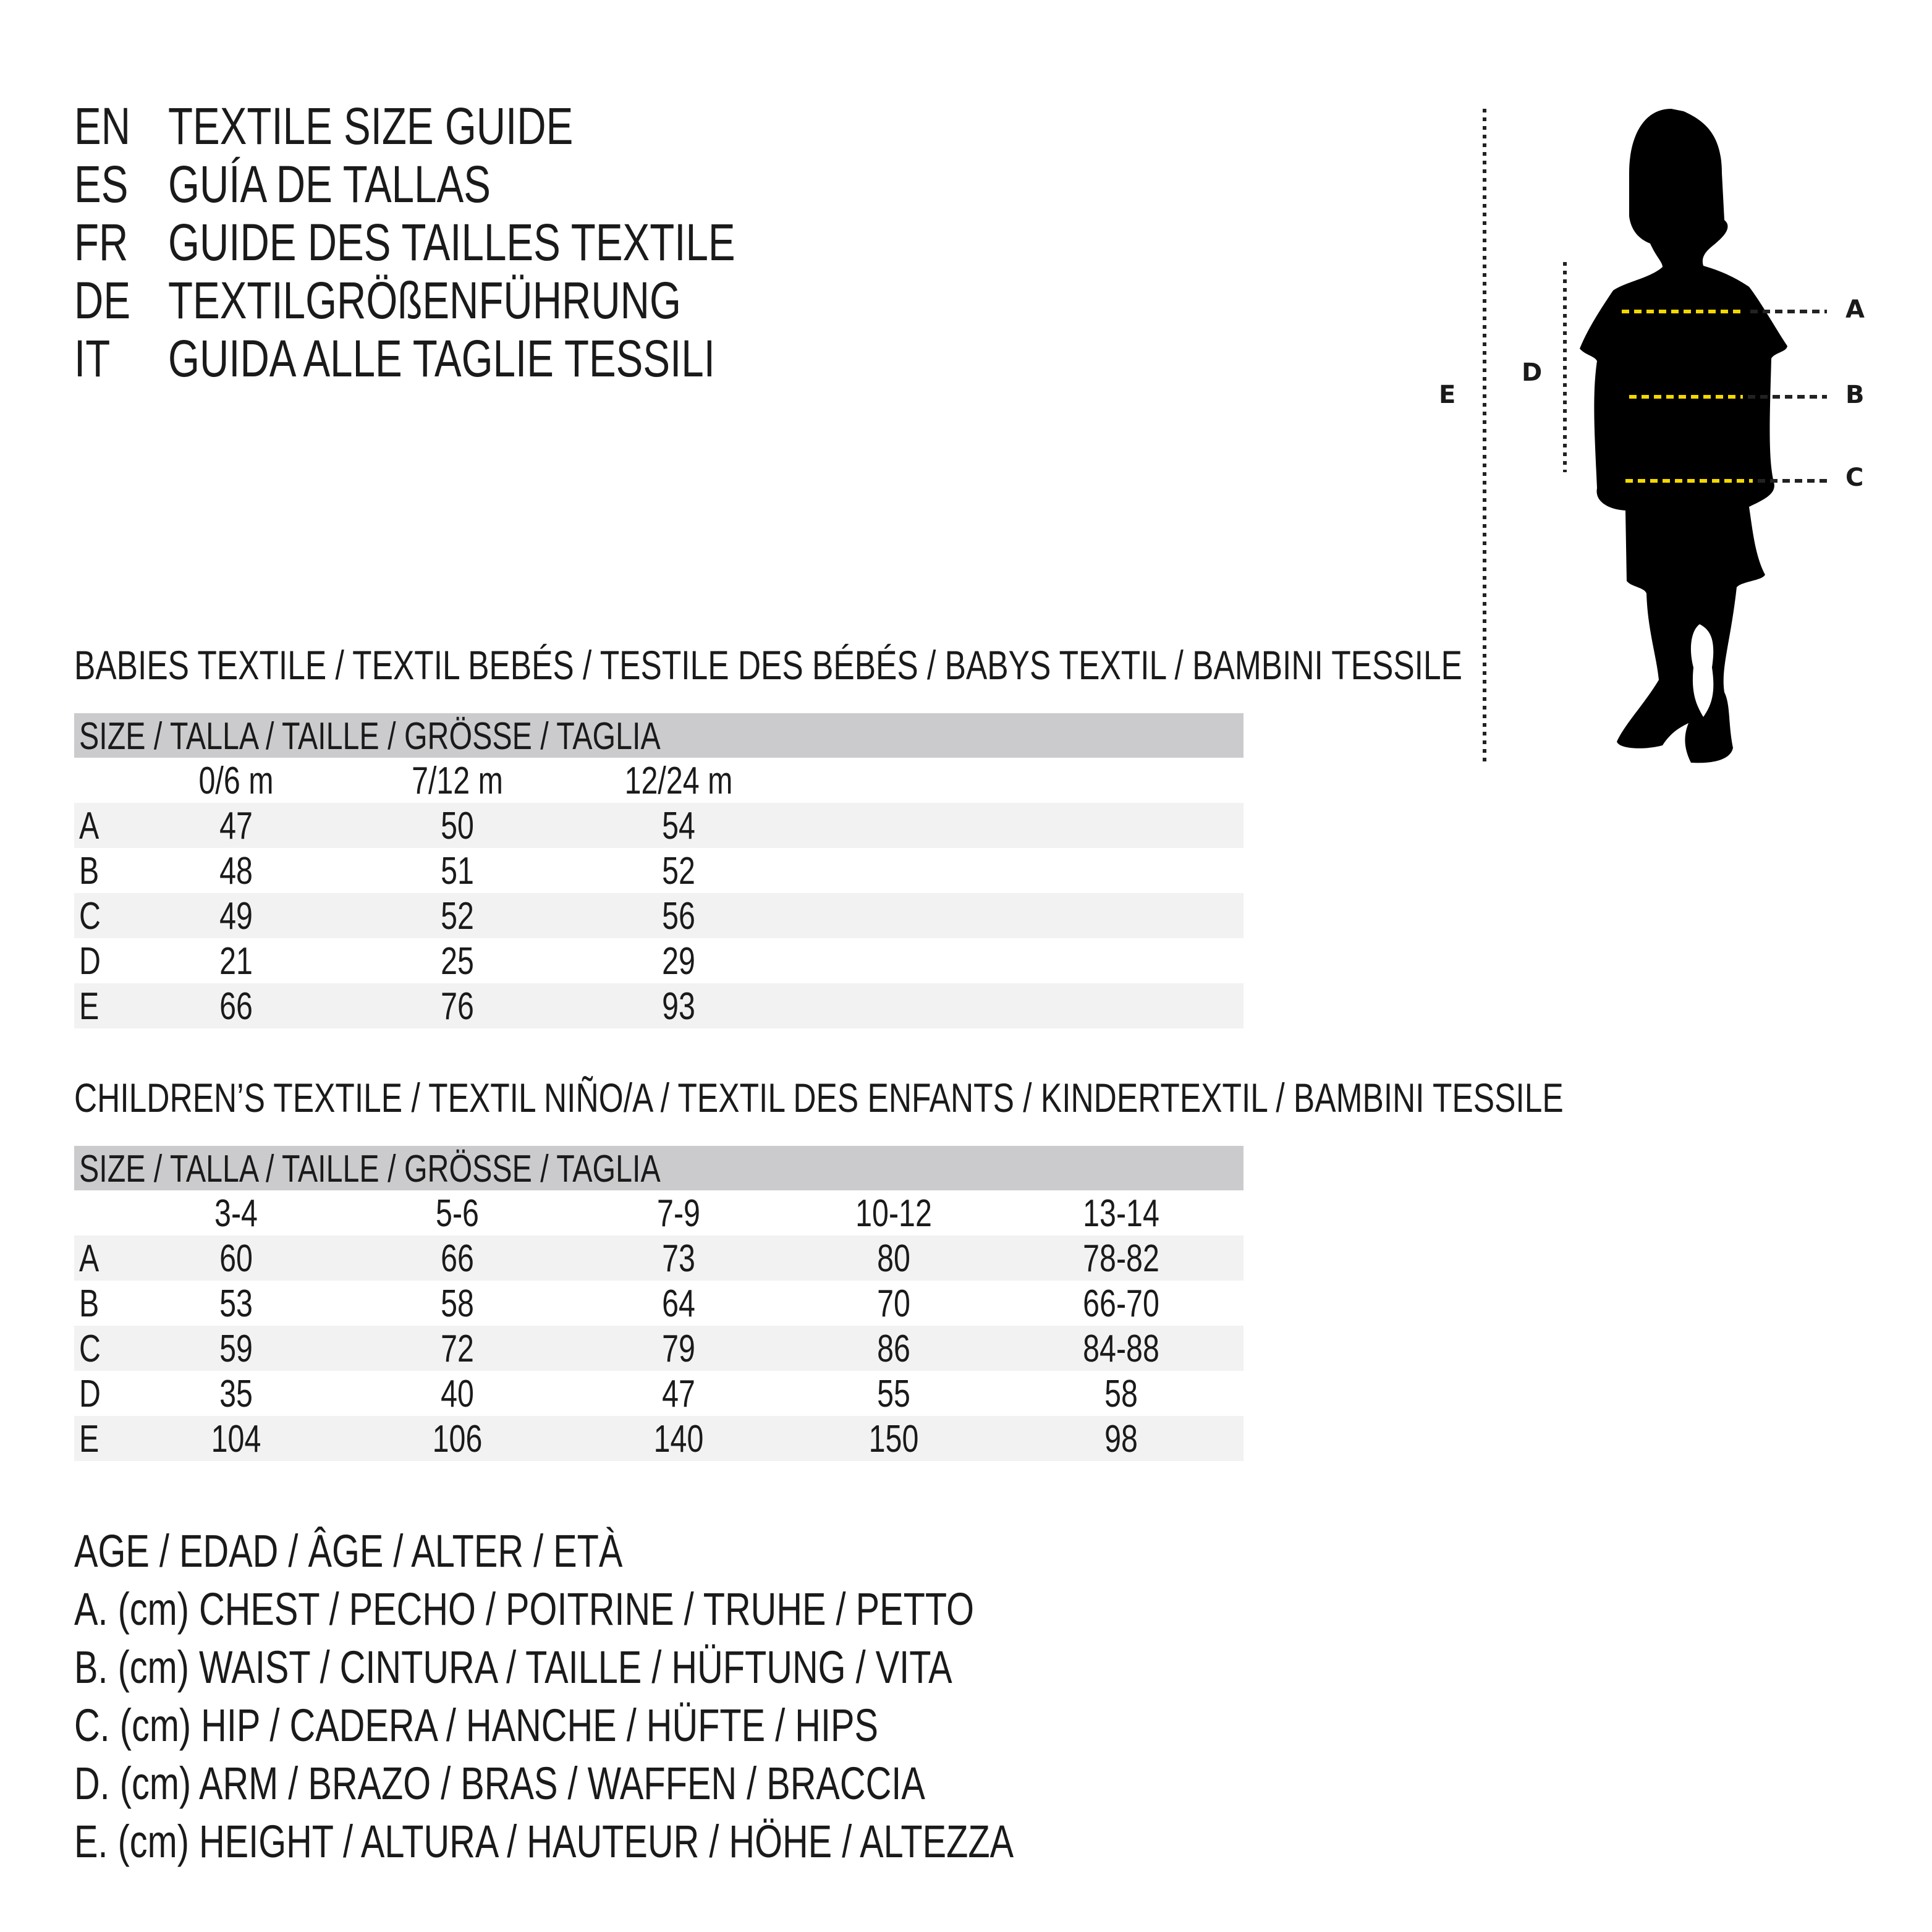 The image size is (1932, 1932). I want to click on column-header-text: 7-9, so click(678, 1213).